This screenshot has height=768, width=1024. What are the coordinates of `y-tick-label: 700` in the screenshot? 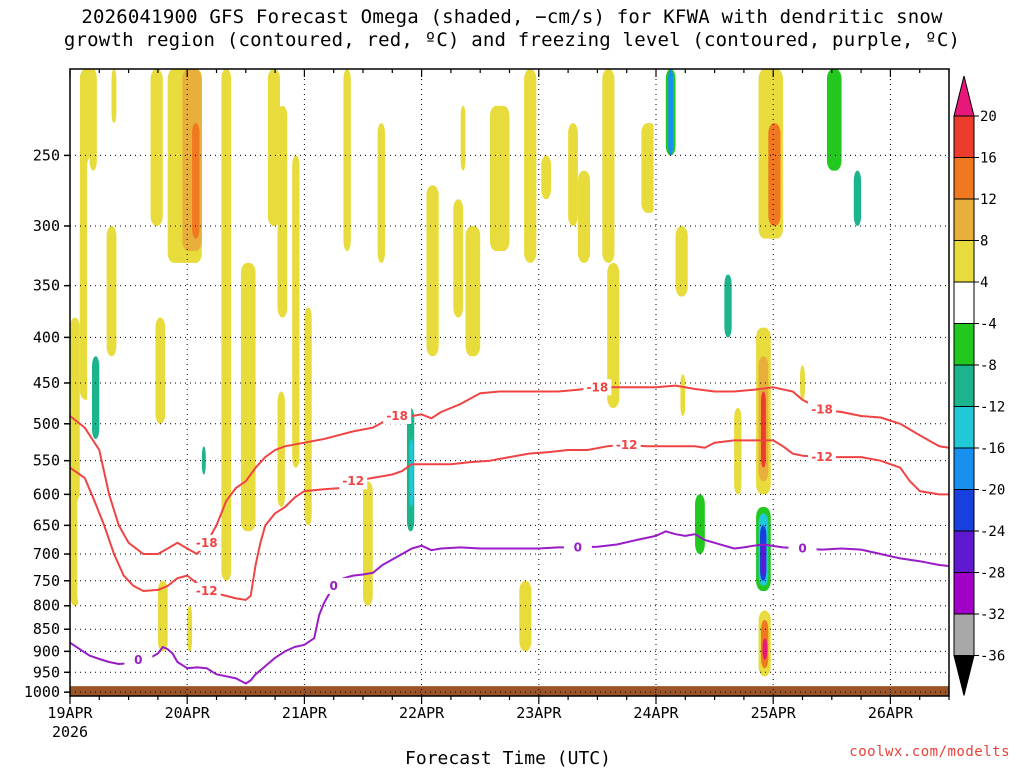 It's located at (46, 554).